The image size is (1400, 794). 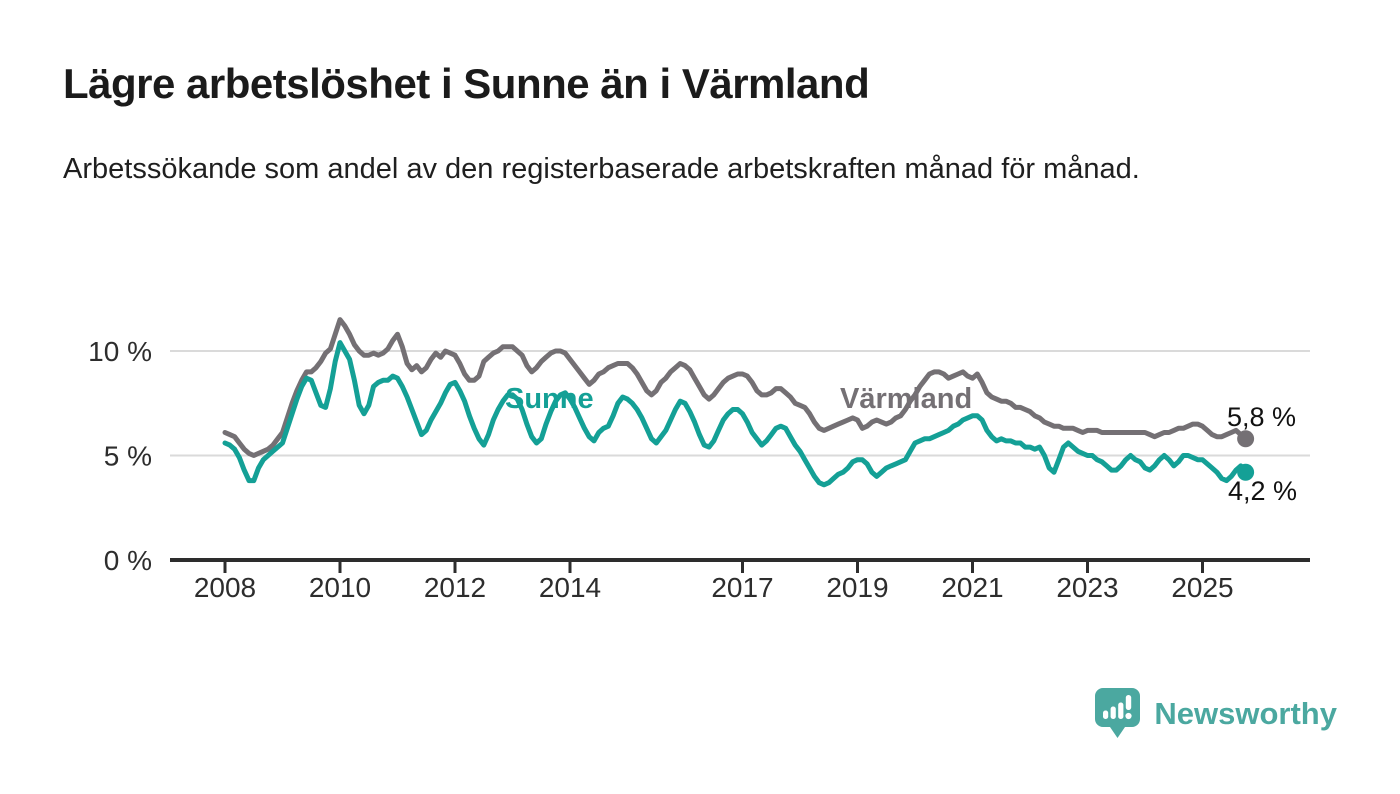 I want to click on end-value-label-sunne: 4,2 %, so click(x=1262, y=491).